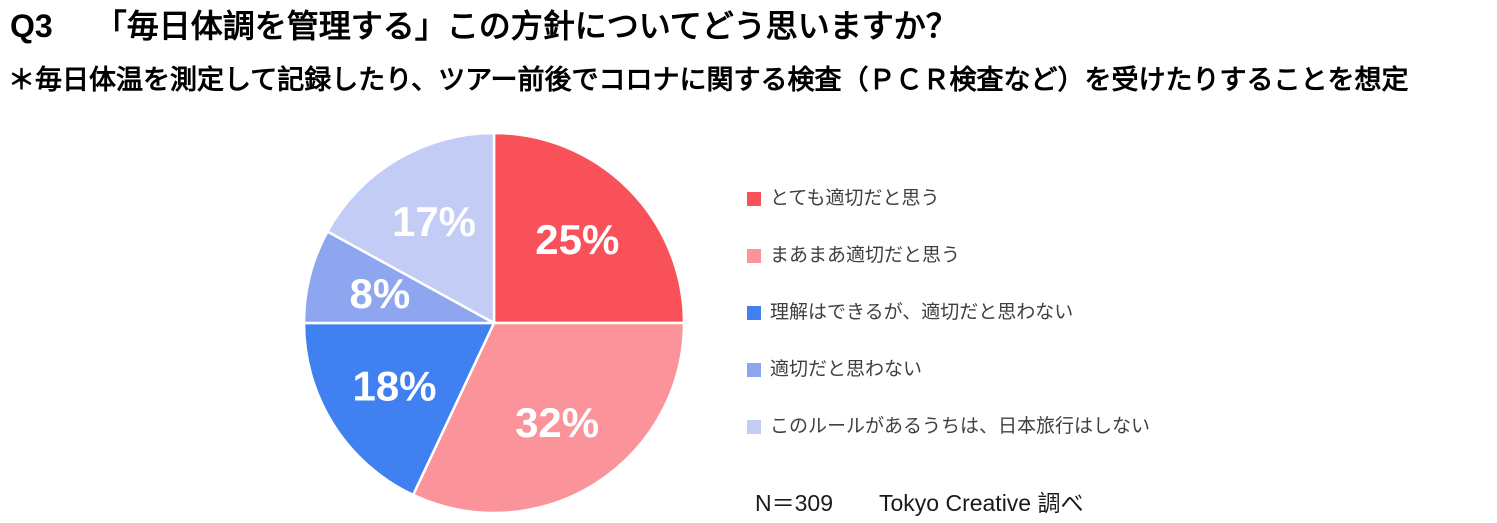 The height and width of the screenshot is (523, 1497). What do you see at coordinates (922, 312) in the screenshot?
I see `legend-label-3: 理解はできるが、適切だと思わない` at bounding box center [922, 312].